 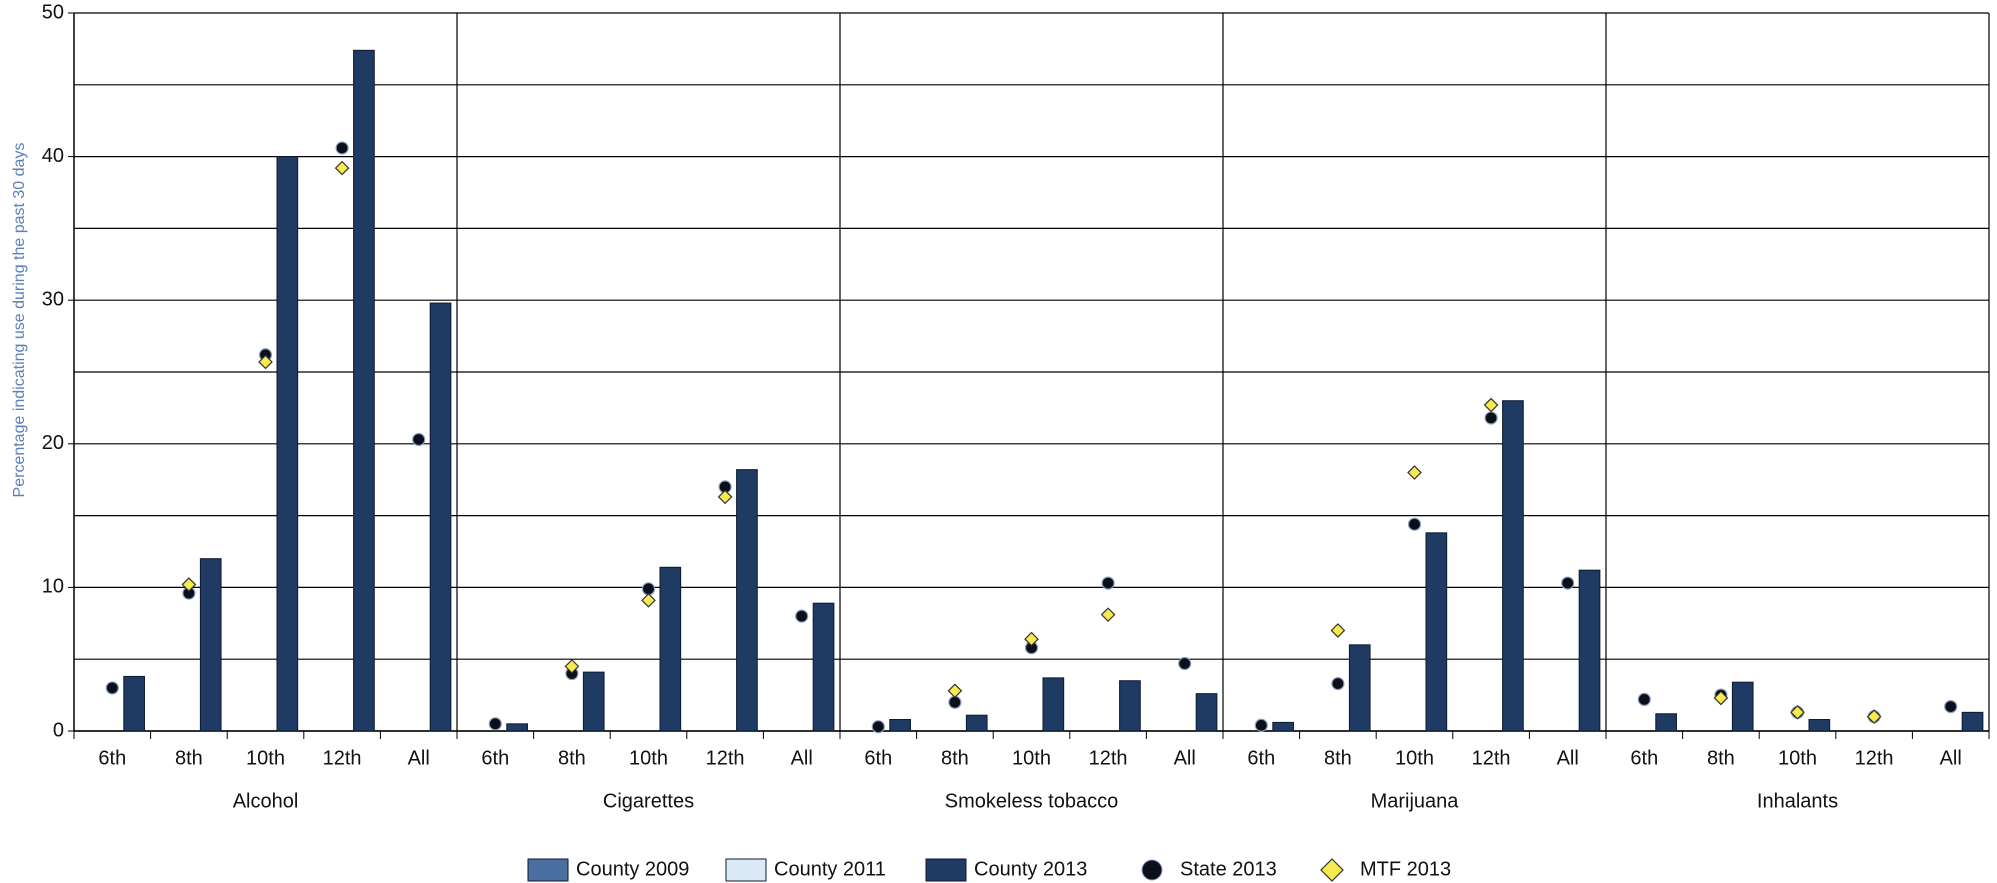 I want to click on legend-label: County 2009, so click(x=632, y=869).